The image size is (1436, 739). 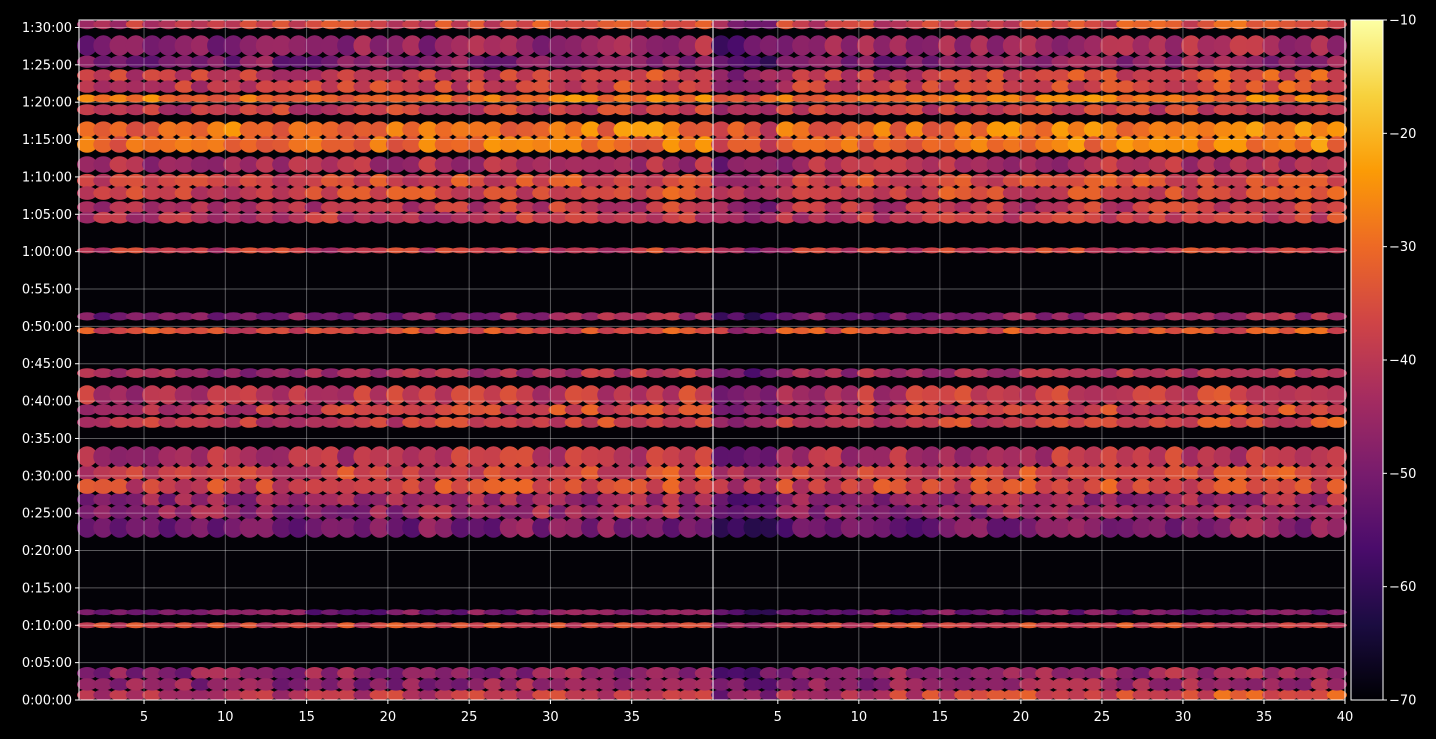 I want to click on colorbar-tick-label: −20, so click(x=1402, y=134).